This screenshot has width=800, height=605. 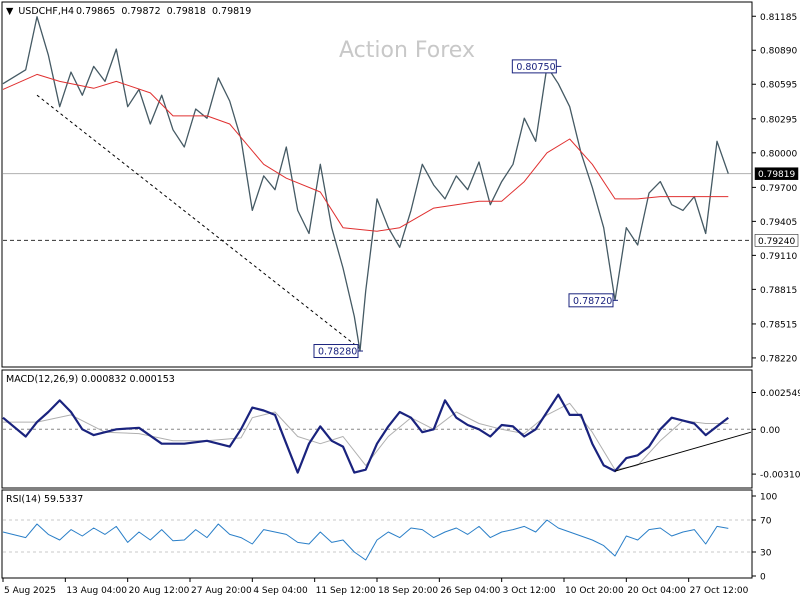 I want to click on x-axis-tick-label: 27 Oct 12:00, so click(x=719, y=591).